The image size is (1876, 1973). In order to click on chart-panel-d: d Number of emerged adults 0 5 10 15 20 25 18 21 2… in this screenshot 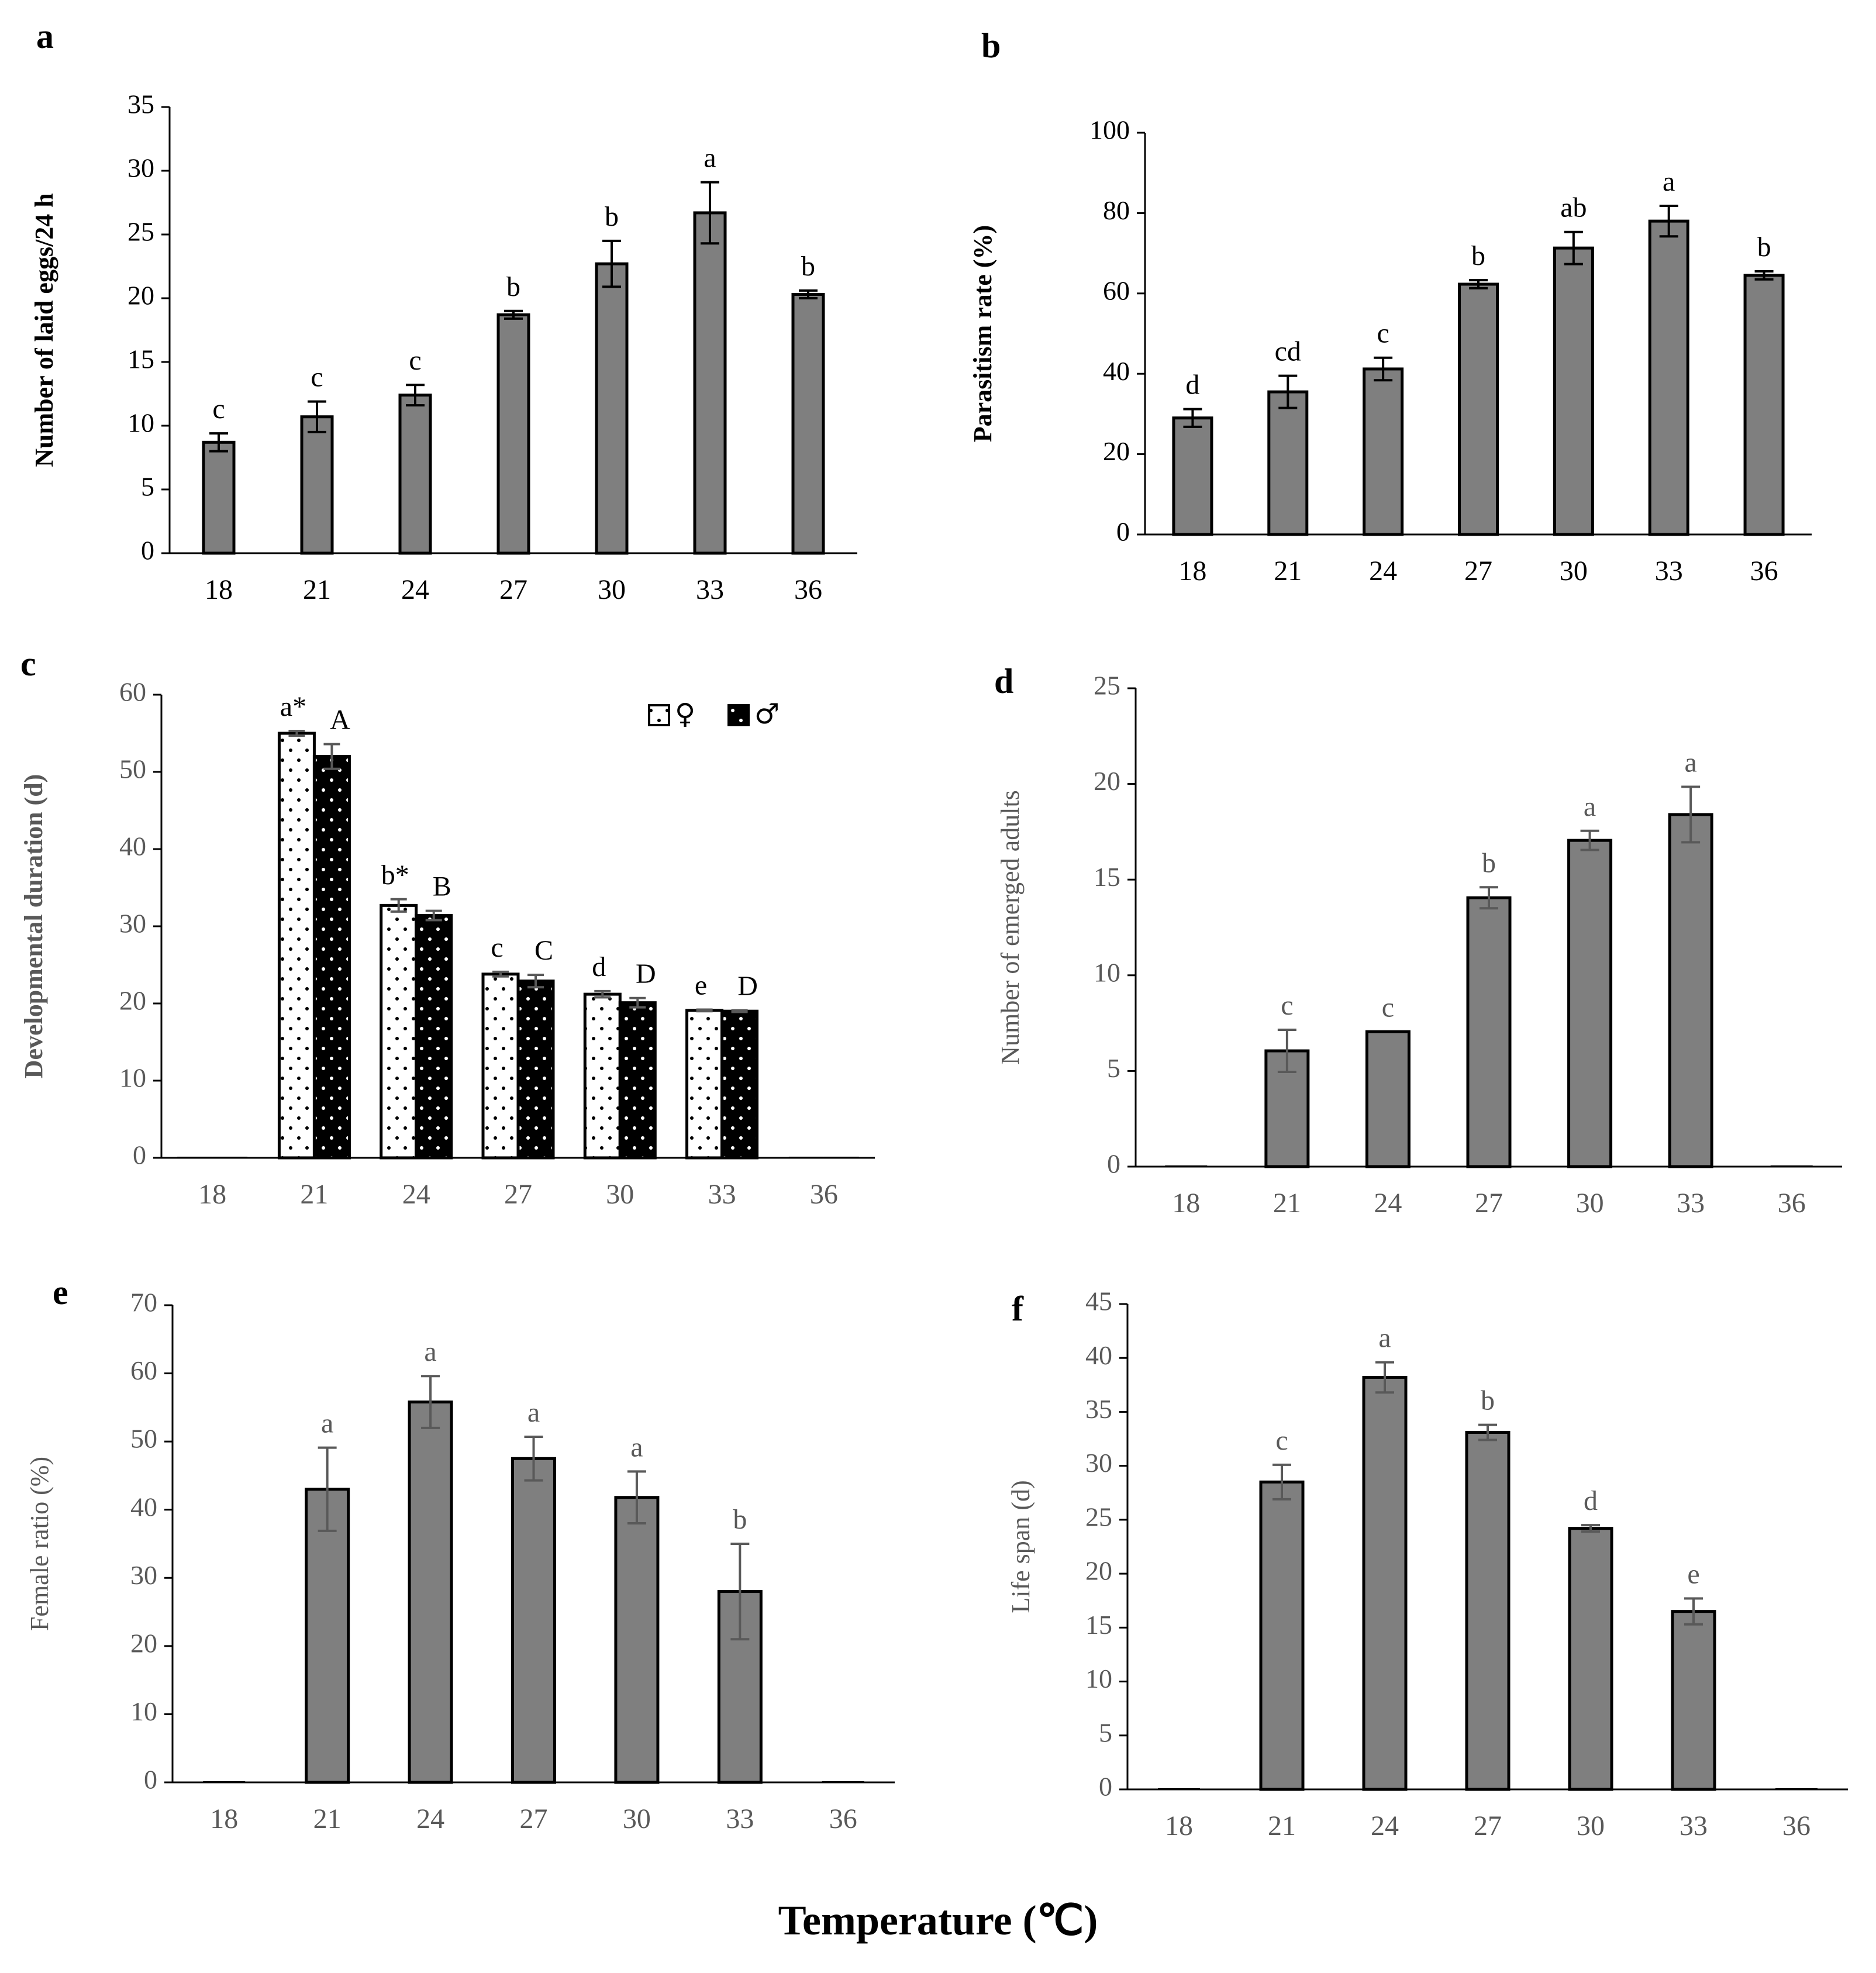, I will do `click(1418, 940)`.